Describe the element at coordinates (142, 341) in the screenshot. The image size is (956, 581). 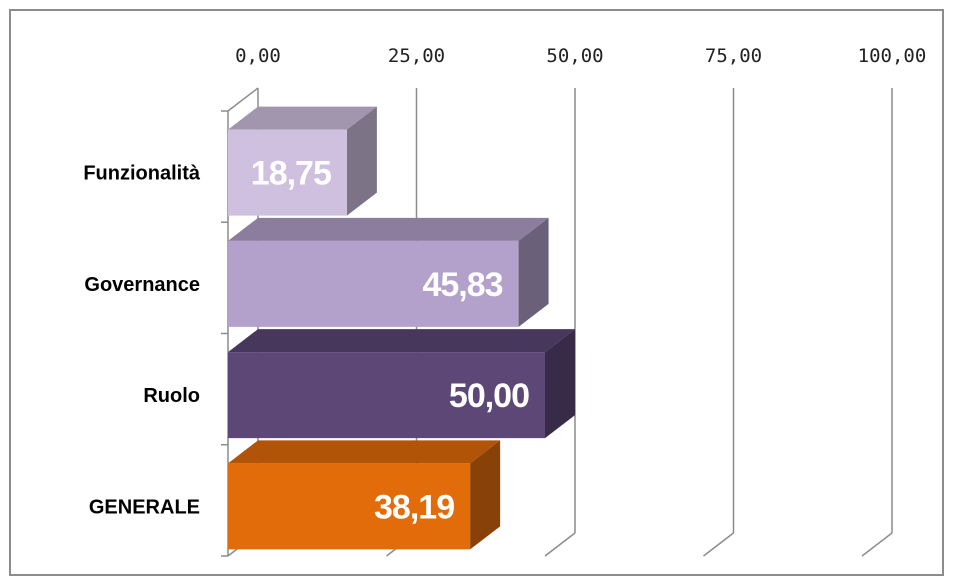
I see `category-labels: Funzionalità Governance Ruolo GENERALE` at that location.